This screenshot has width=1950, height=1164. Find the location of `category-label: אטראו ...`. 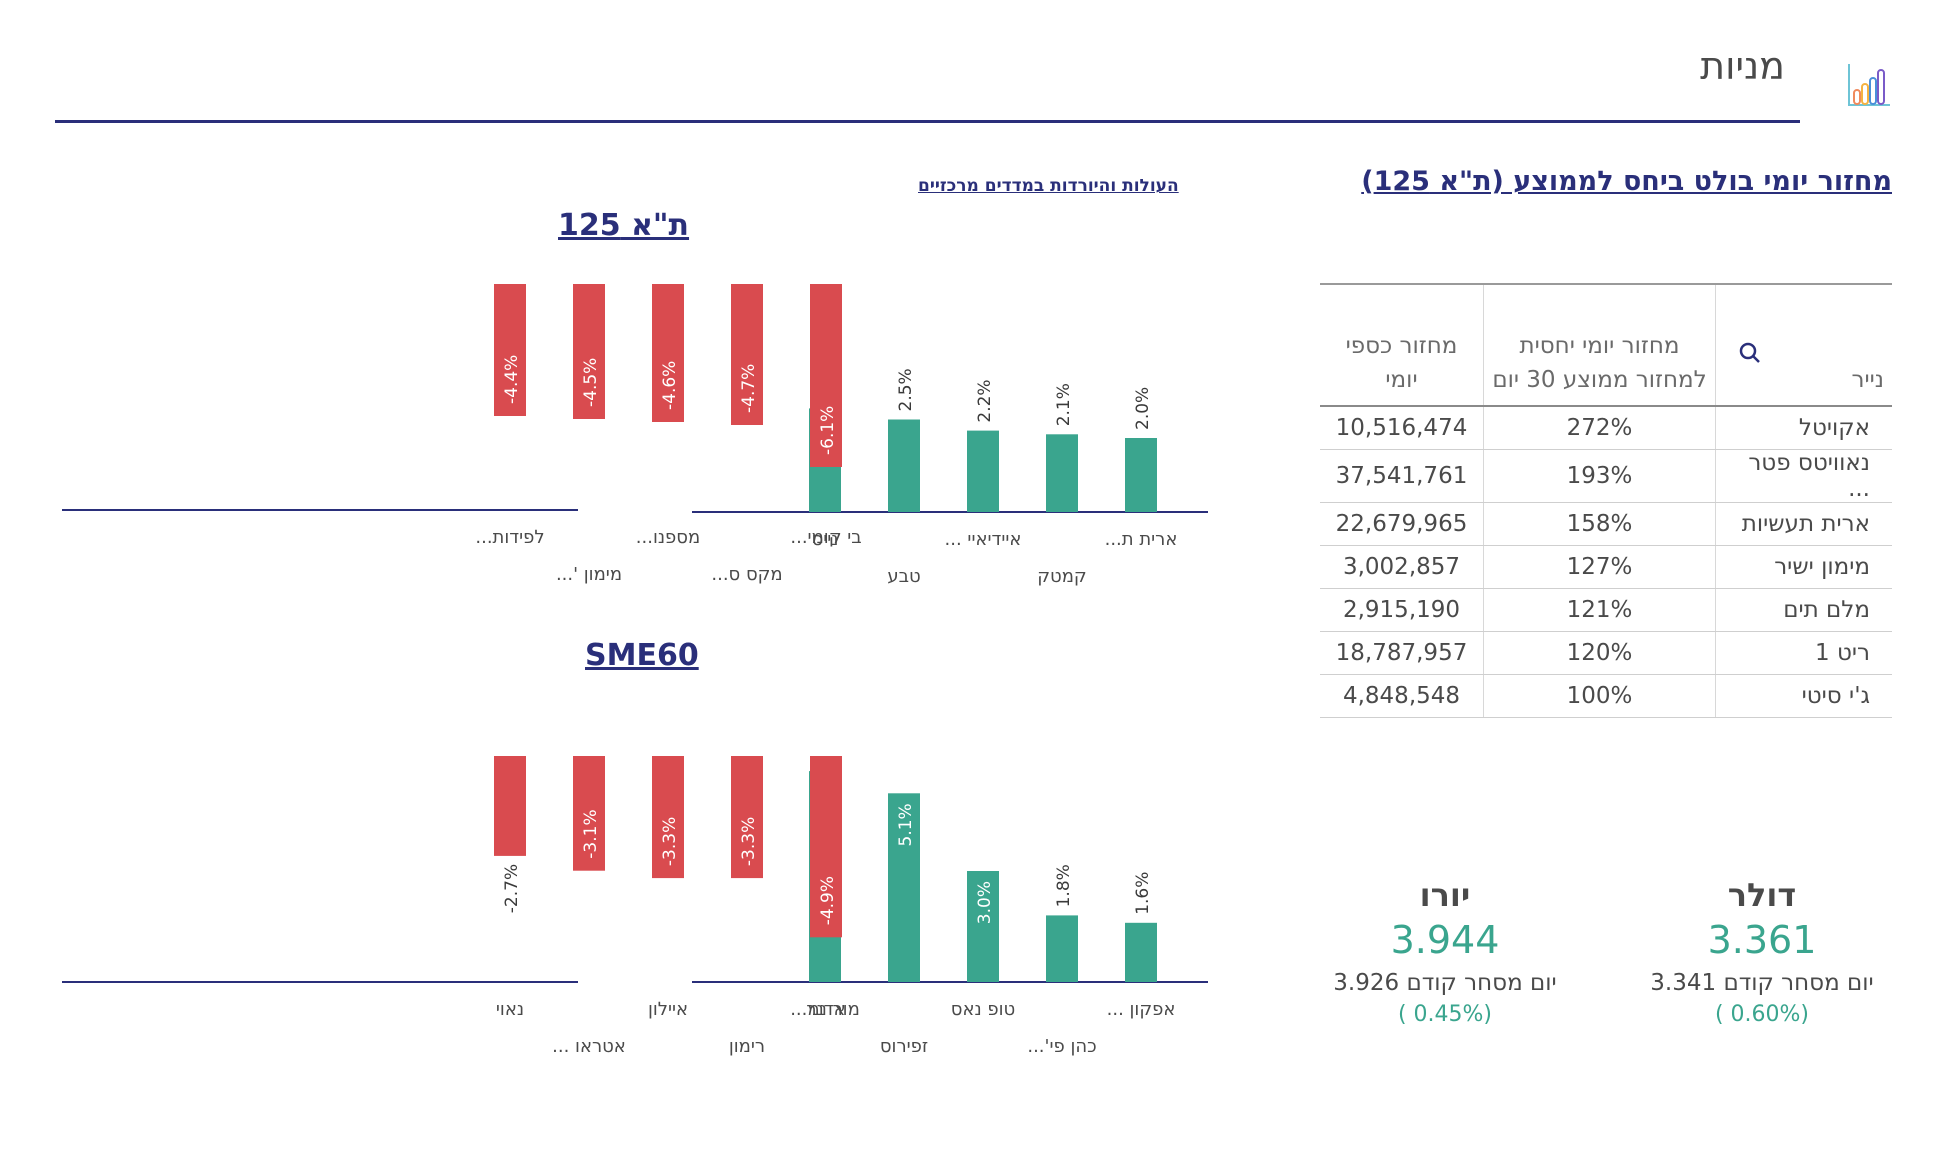

category-label: אטראו ... is located at coordinates (589, 1046).